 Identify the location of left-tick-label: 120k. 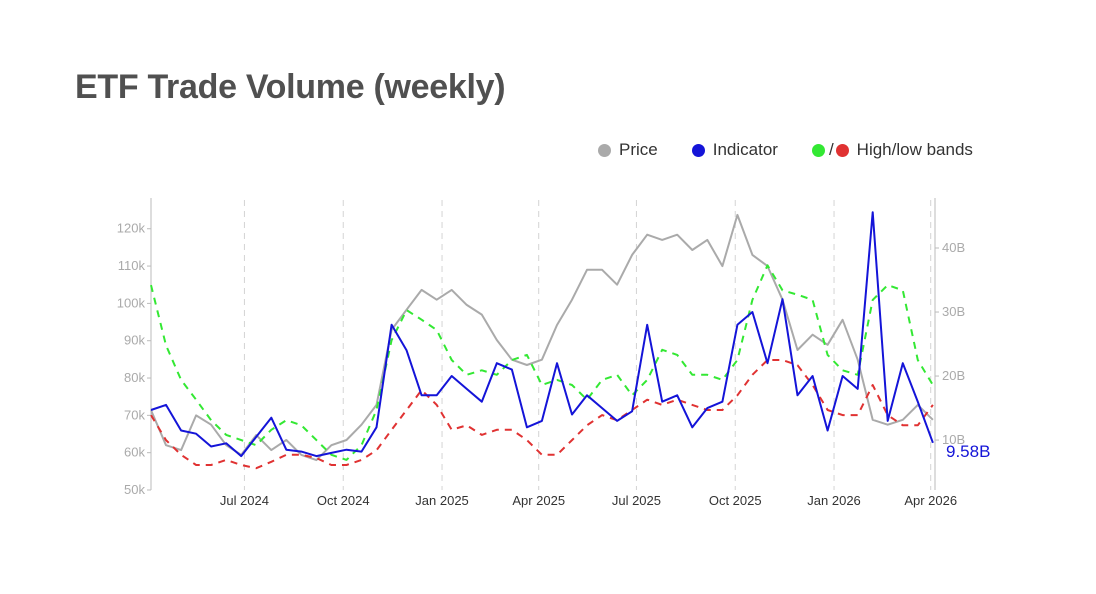
(131, 228).